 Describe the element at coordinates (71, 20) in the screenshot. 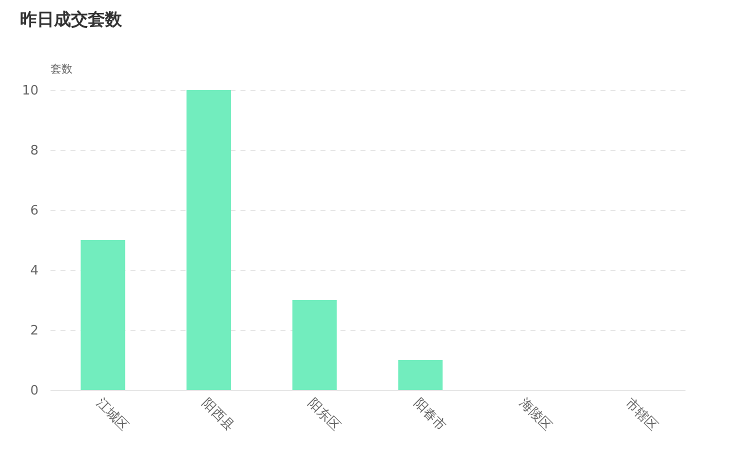

I see `chart-title: 昨日成交套数` at that location.